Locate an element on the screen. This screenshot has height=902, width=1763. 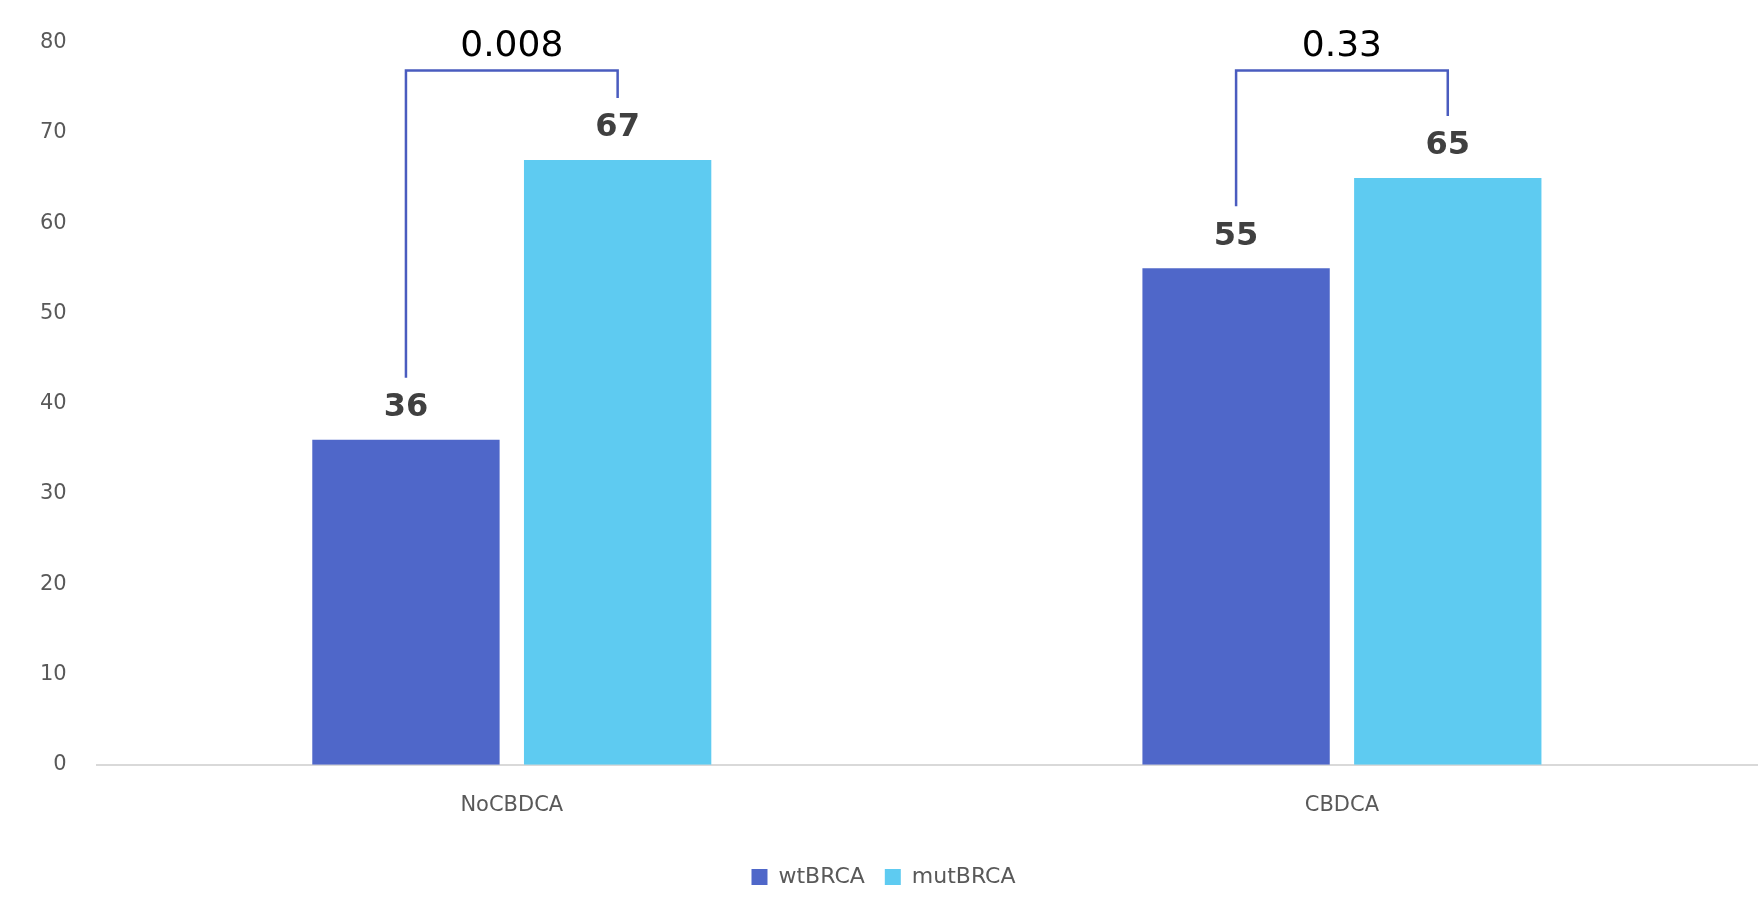
y-tick-label: 40 is located at coordinates (53, 402).